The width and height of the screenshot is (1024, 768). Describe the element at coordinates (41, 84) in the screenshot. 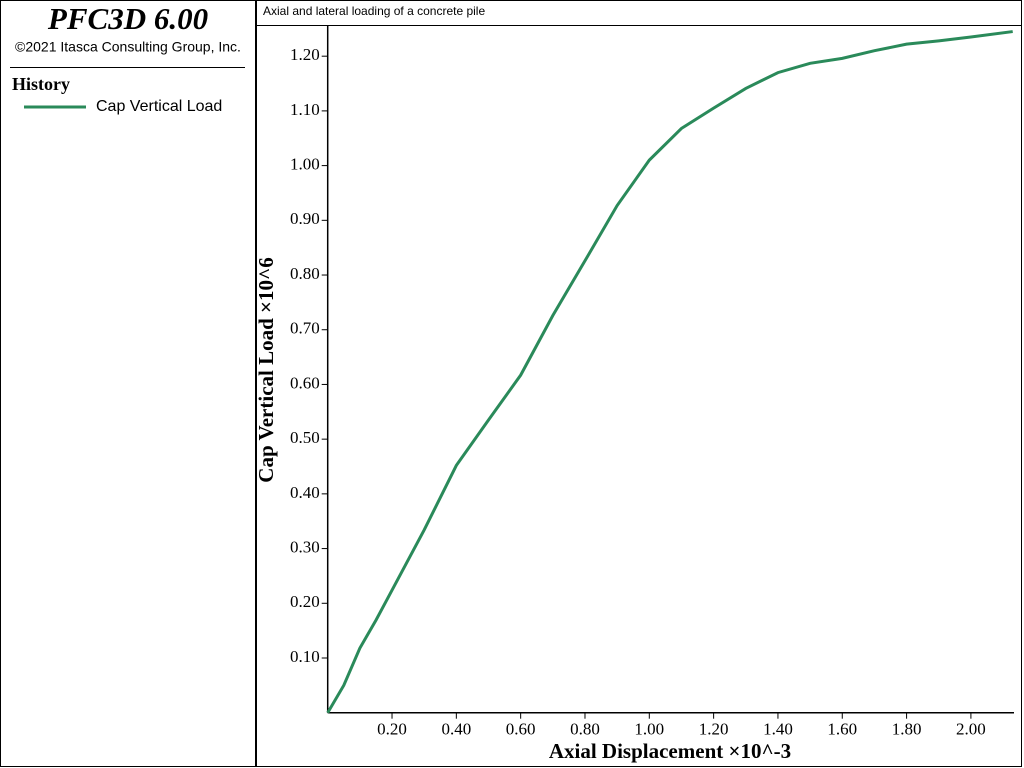

I see `legend-title: History` at that location.